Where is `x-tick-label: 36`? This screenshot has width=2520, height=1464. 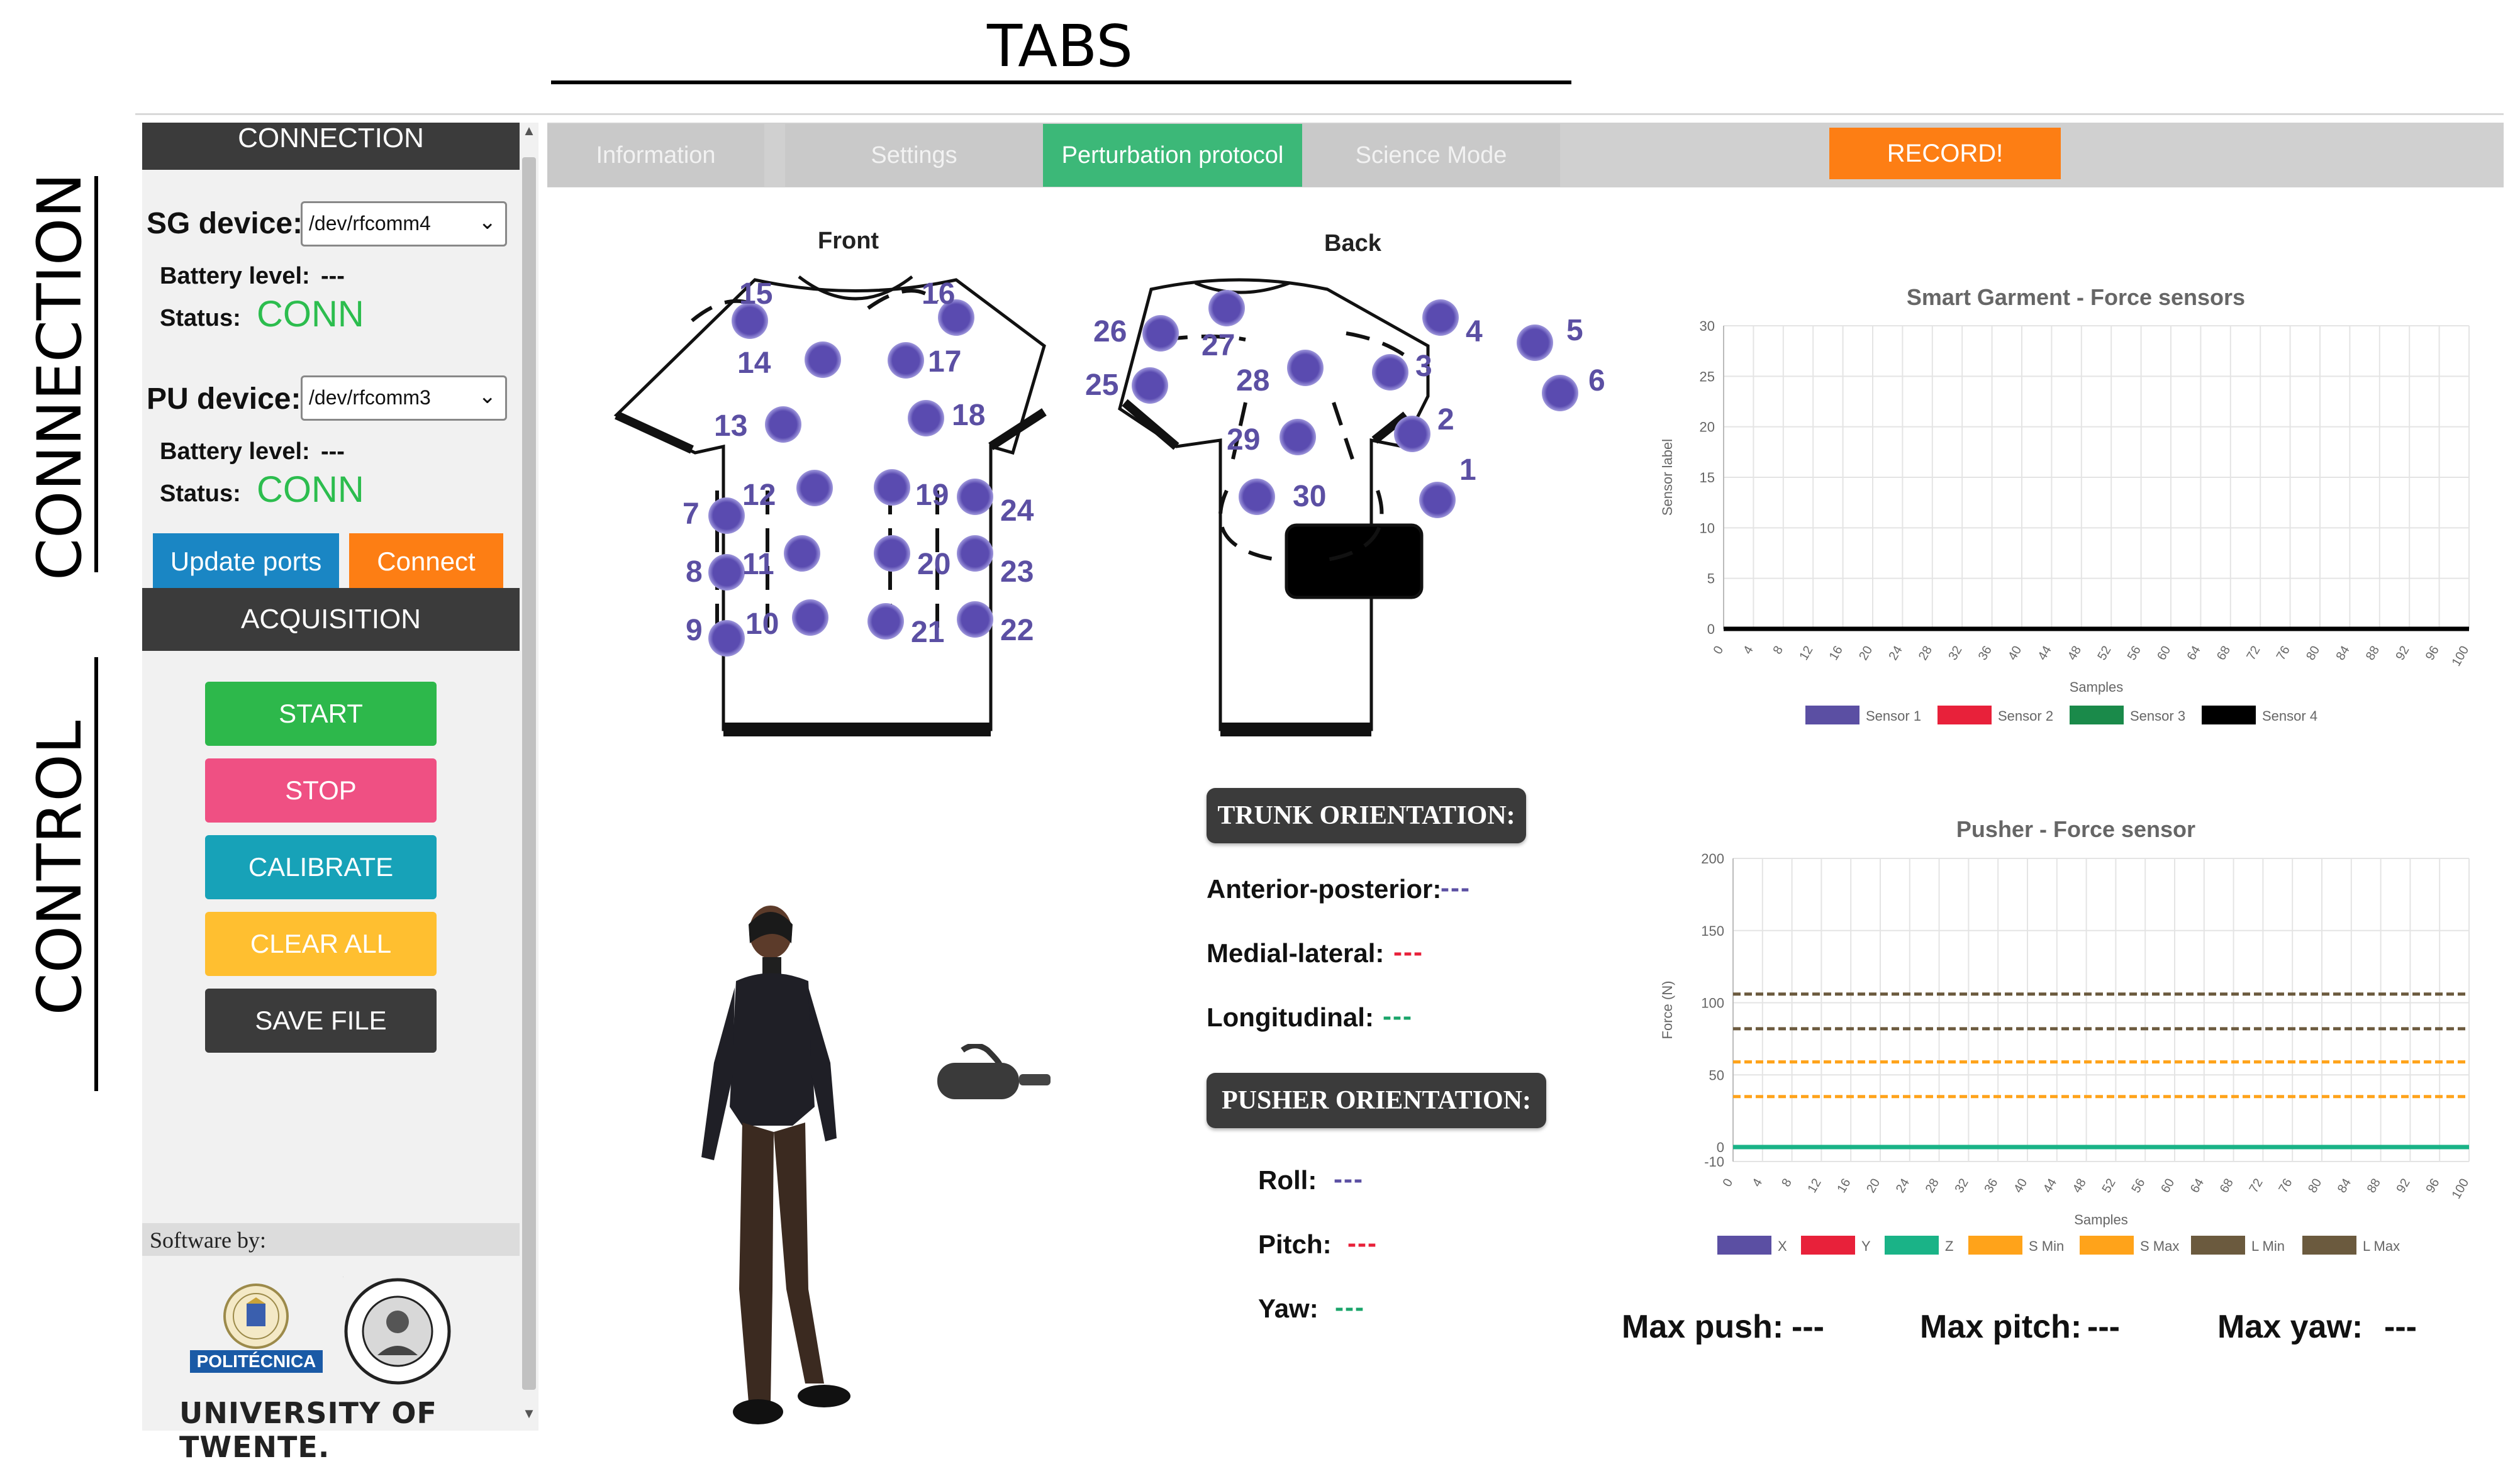 x-tick-label: 36 is located at coordinates (1985, 653).